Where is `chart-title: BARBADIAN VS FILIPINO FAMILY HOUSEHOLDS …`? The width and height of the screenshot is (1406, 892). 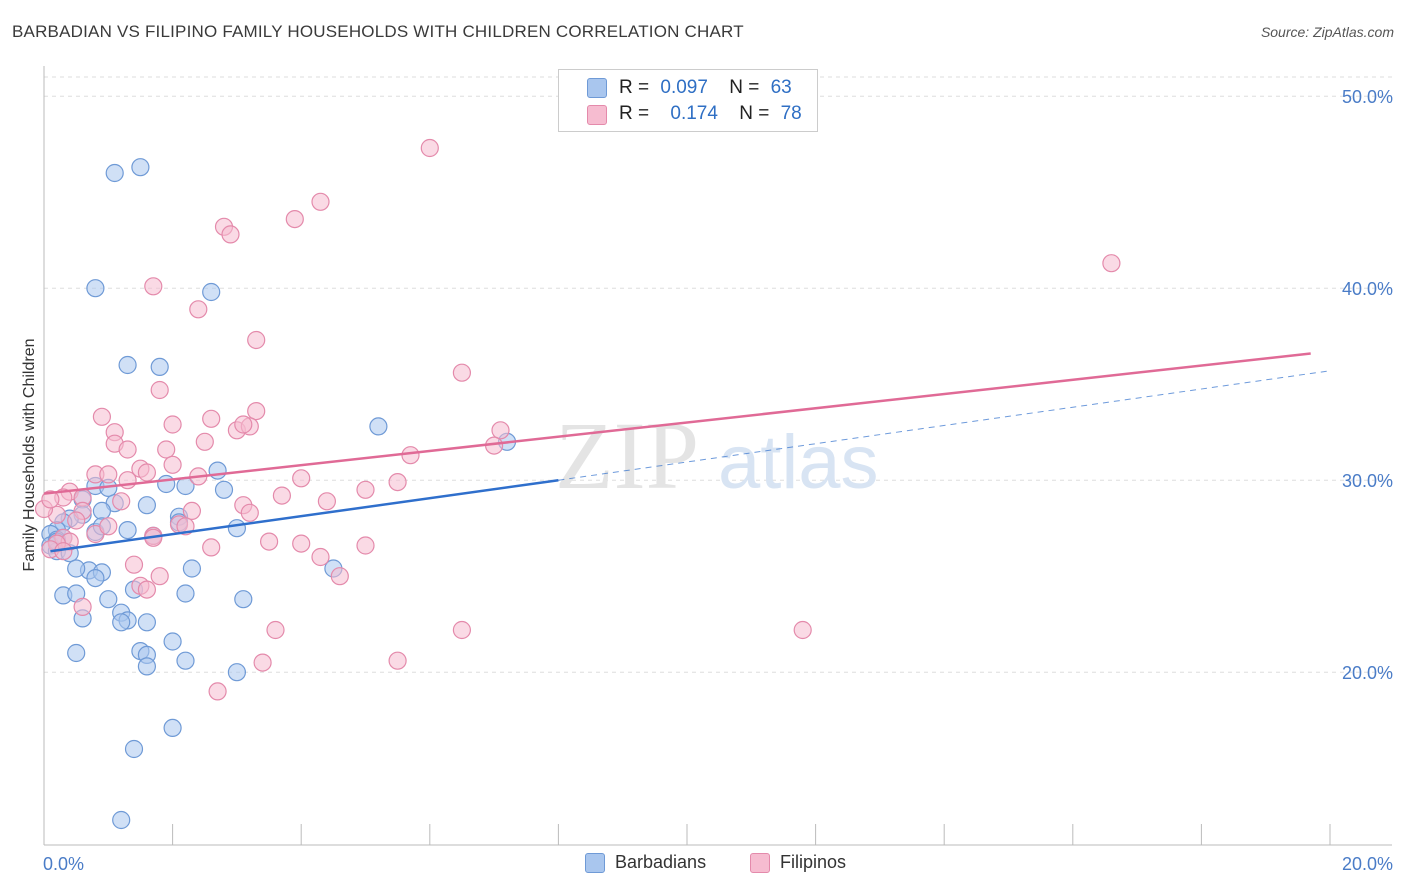 chart-title: BARBADIAN VS FILIPINO FAMILY HOUSEHOLDS … is located at coordinates (378, 31).